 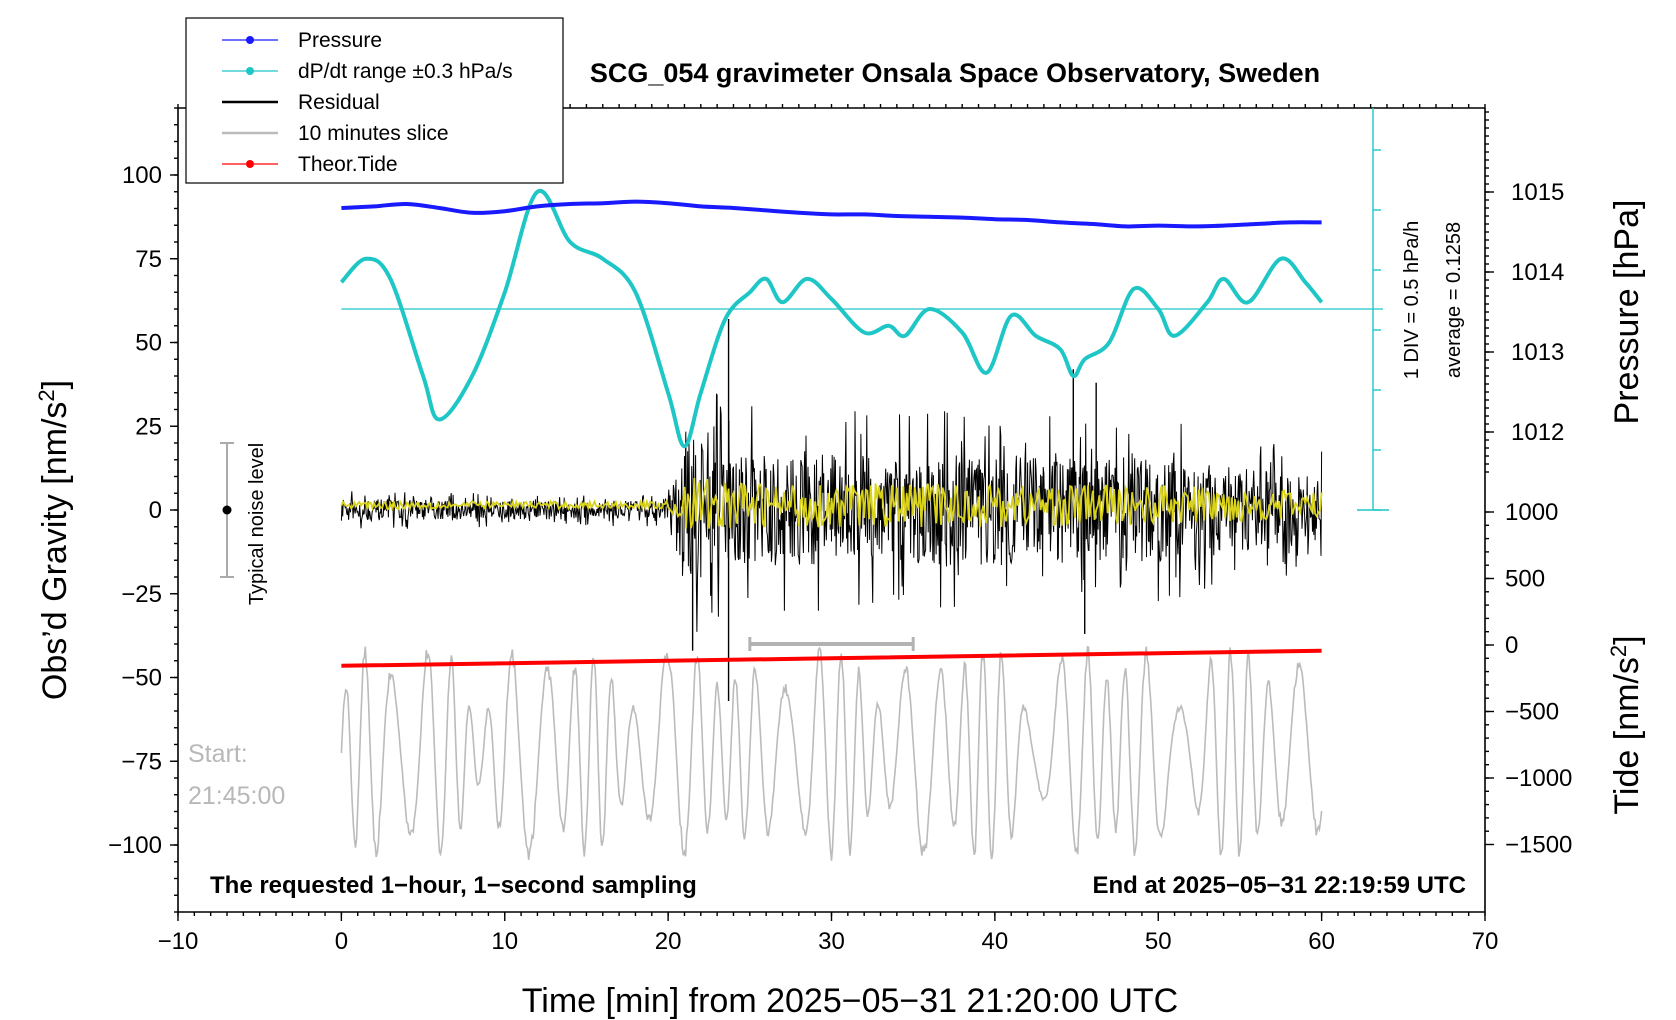 I want to click on time-tick-label: −10, so click(x=178, y=941).